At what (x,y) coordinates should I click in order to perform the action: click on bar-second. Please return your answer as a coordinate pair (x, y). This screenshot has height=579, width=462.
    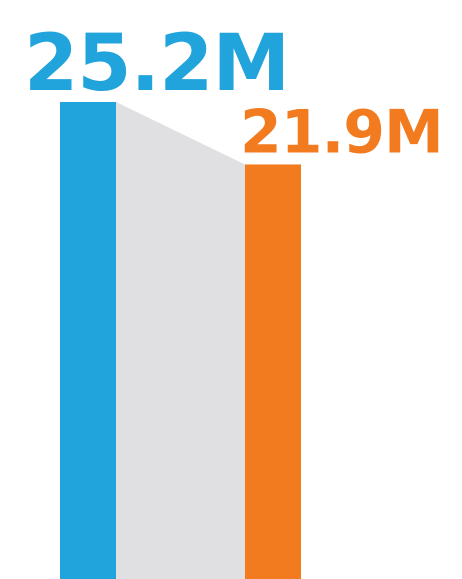
    Looking at the image, I should click on (273, 371).